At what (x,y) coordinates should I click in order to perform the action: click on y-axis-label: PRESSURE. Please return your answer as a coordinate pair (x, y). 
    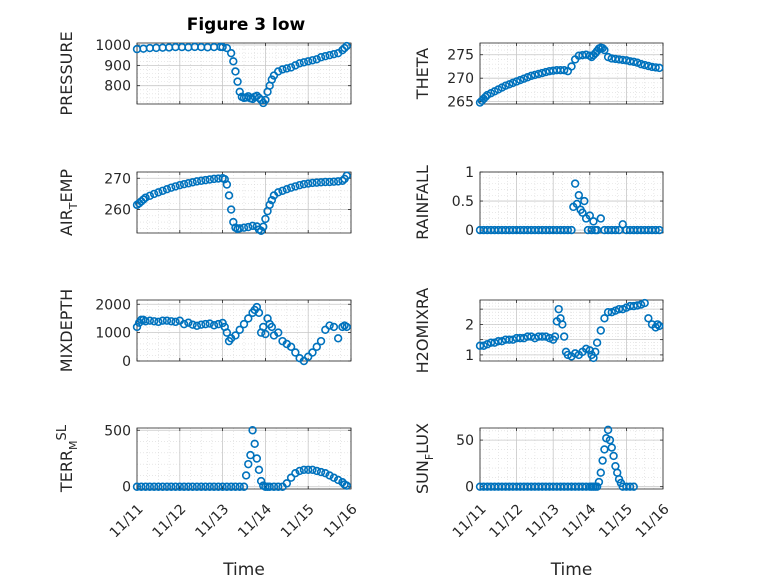
    Looking at the image, I should click on (66, 73).